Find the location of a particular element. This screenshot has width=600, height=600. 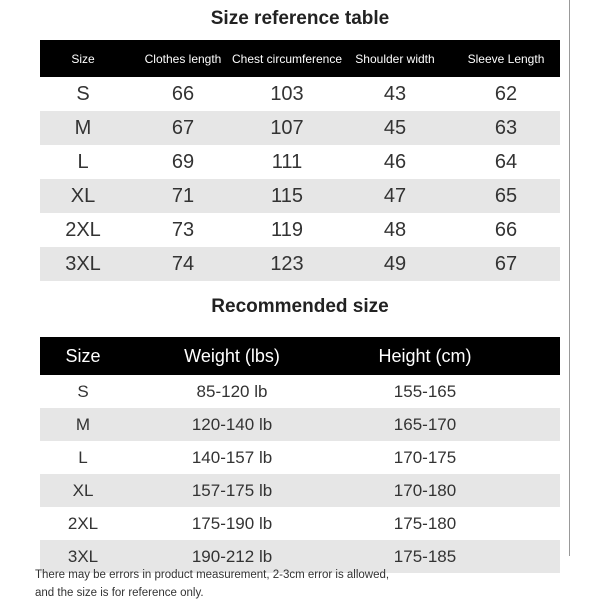

table-cell: 170-175 is located at coordinates (425, 457).